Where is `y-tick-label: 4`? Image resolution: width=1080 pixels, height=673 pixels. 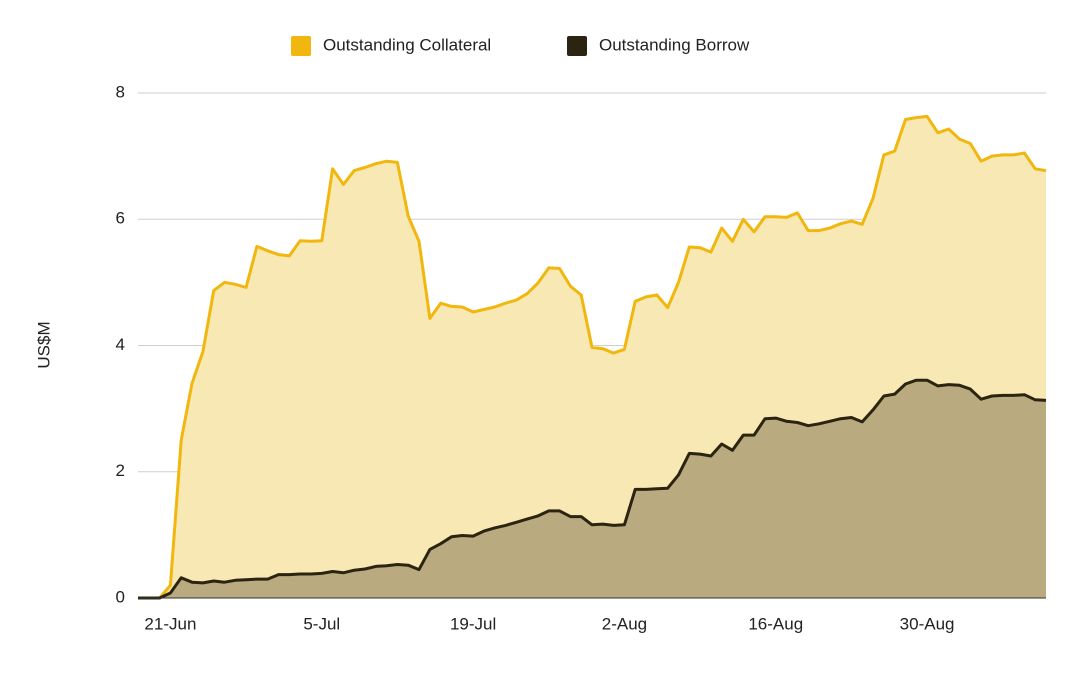
y-tick-label: 4 is located at coordinates (120, 344).